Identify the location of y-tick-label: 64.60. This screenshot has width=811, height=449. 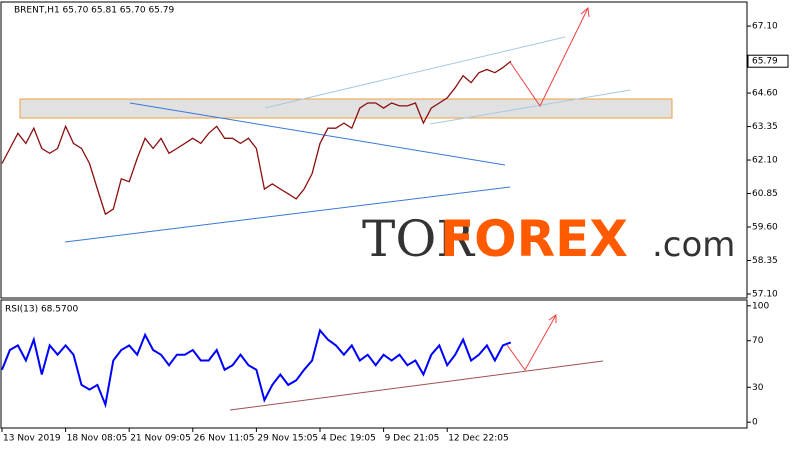
(765, 94).